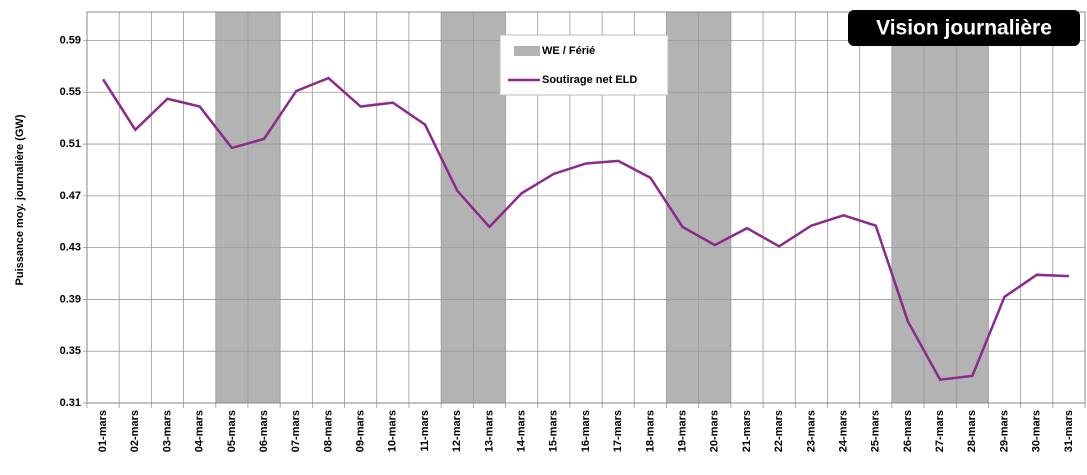 The height and width of the screenshot is (475, 1087). What do you see at coordinates (522, 431) in the screenshot?
I see `x-tick-label: 14-mars` at bounding box center [522, 431].